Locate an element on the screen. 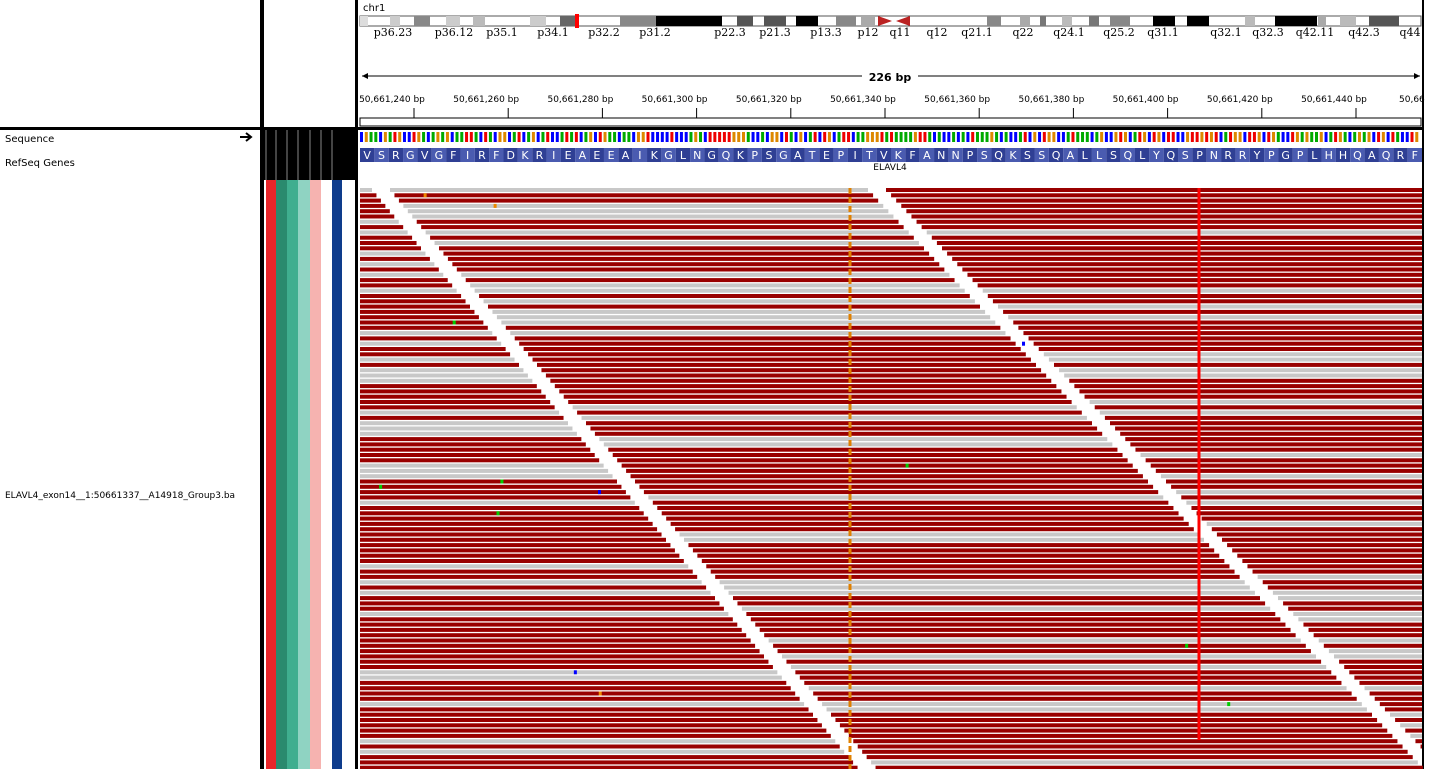 The width and height of the screenshot is (1440, 769). amino-acid: E is located at coordinates (611, 155).